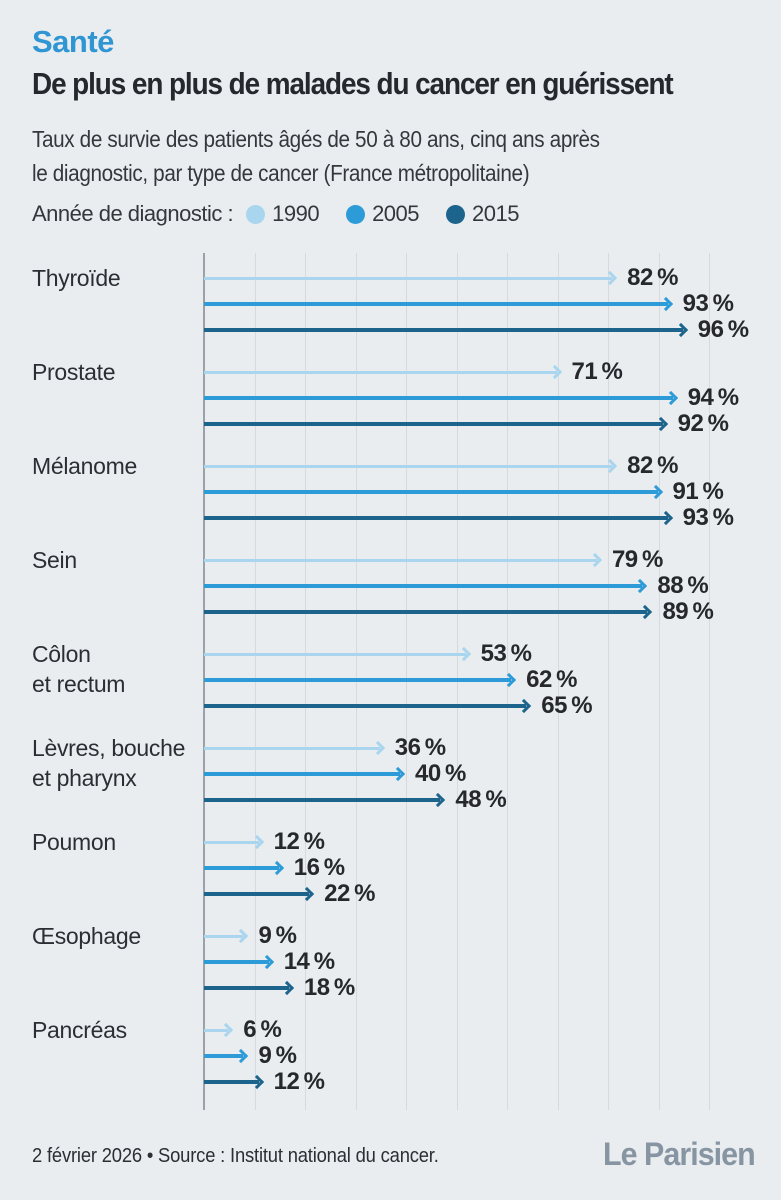  I want to click on value-label: 14 %, so click(309, 961).